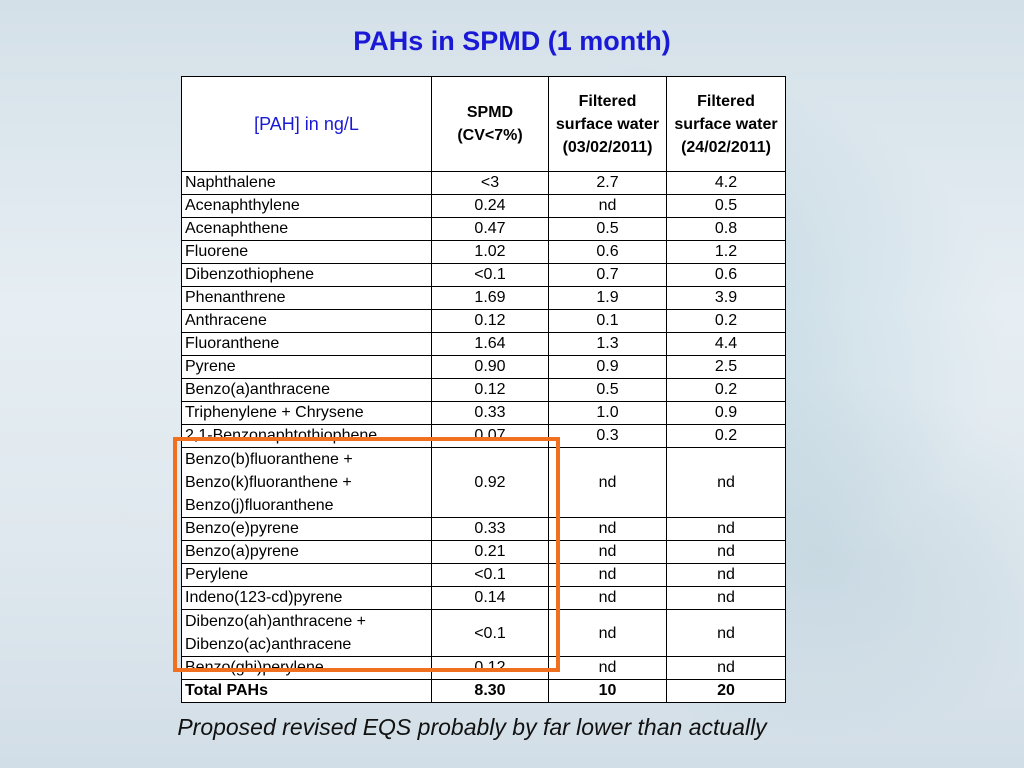 The image size is (1024, 768). I want to click on slide-title: PAHs in SPMD (1 month), so click(512, 41).